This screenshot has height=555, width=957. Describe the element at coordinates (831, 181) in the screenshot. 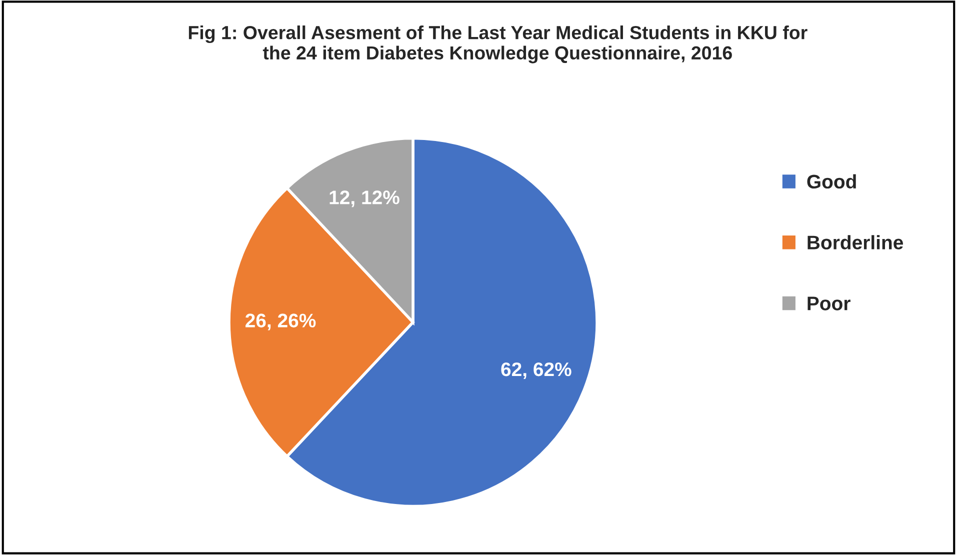

I see `legend-label: Good` at that location.